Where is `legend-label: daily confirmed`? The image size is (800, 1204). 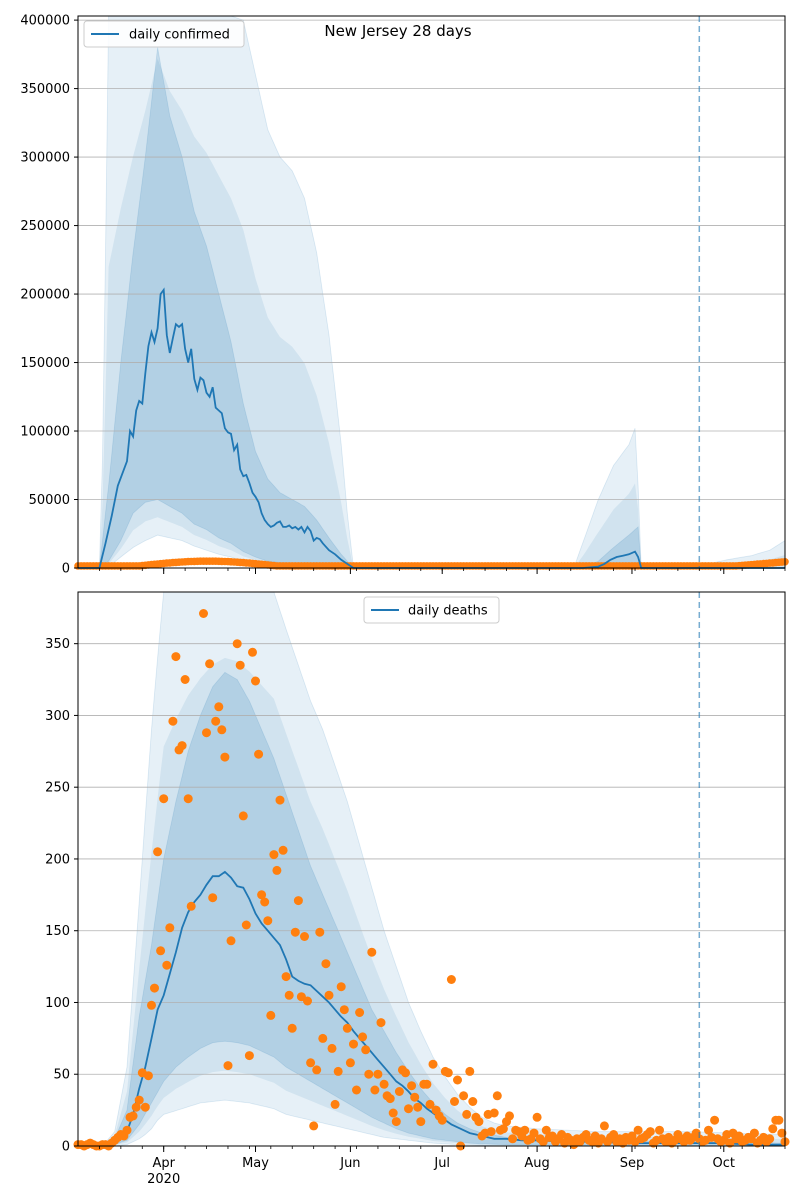
legend-label: daily confirmed is located at coordinates (179, 35).